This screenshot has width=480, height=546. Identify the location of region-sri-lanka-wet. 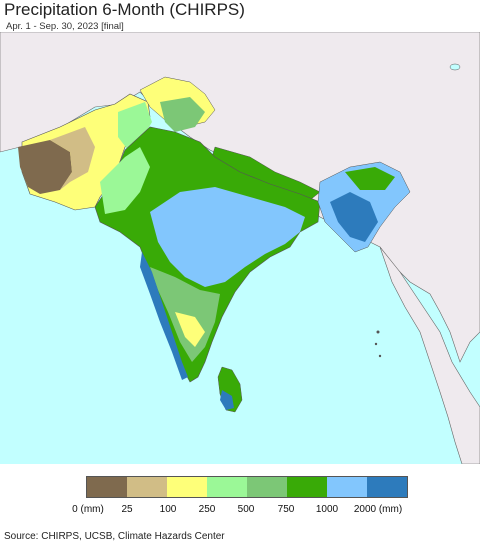
(227, 400).